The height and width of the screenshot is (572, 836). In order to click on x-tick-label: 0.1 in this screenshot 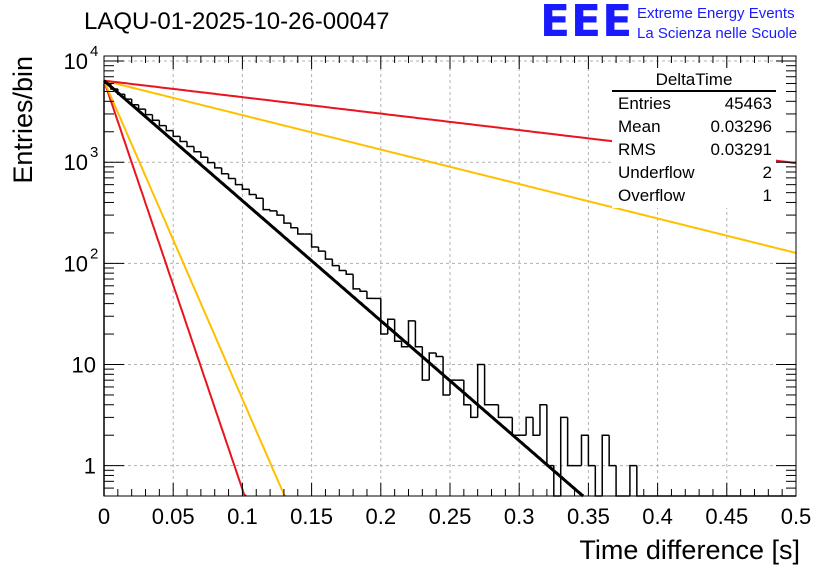, I will do `click(242, 516)`.